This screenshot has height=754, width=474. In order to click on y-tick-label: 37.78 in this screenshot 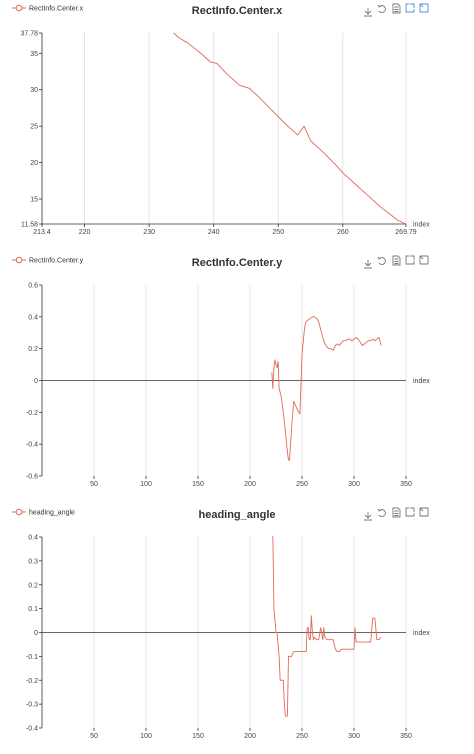, I will do `click(29, 34)`.